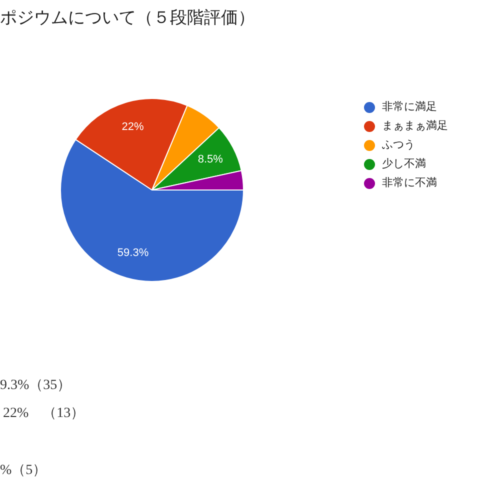 The height and width of the screenshot is (480, 480). What do you see at coordinates (44, 413) in the screenshot?
I see `text: 22% （13）` at bounding box center [44, 413].